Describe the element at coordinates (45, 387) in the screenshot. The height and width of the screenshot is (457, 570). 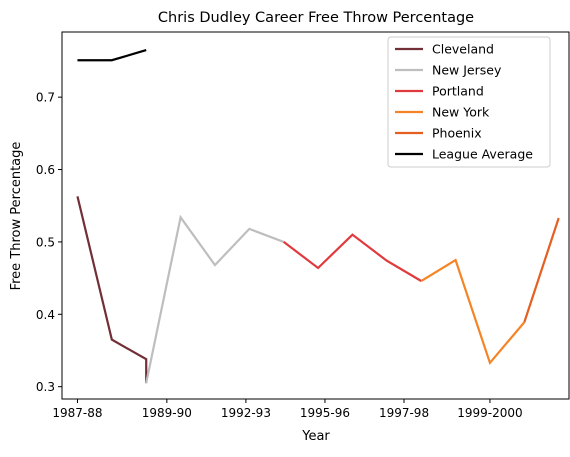
I see `y-tick-label: 0.3` at that location.